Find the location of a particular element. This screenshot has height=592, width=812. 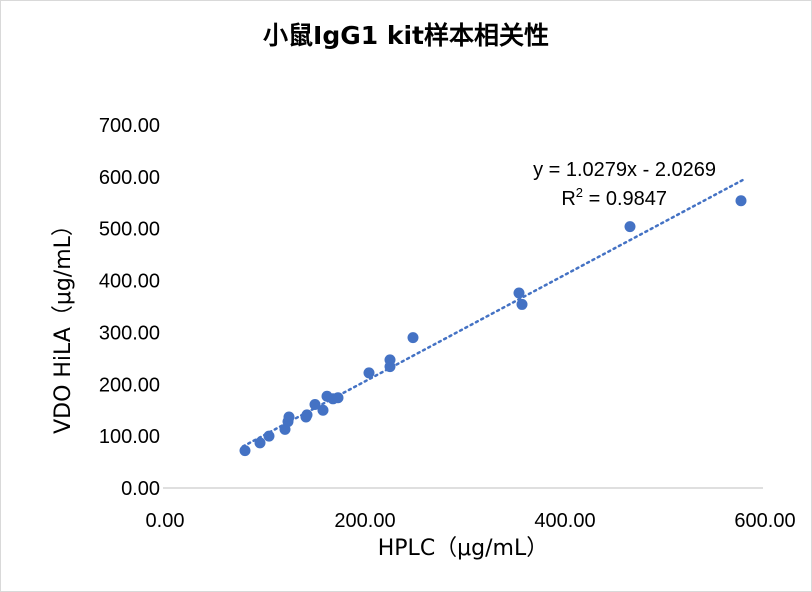

chart-title: 小鼠IgG1 kit样本相关性 is located at coordinates (406, 35).